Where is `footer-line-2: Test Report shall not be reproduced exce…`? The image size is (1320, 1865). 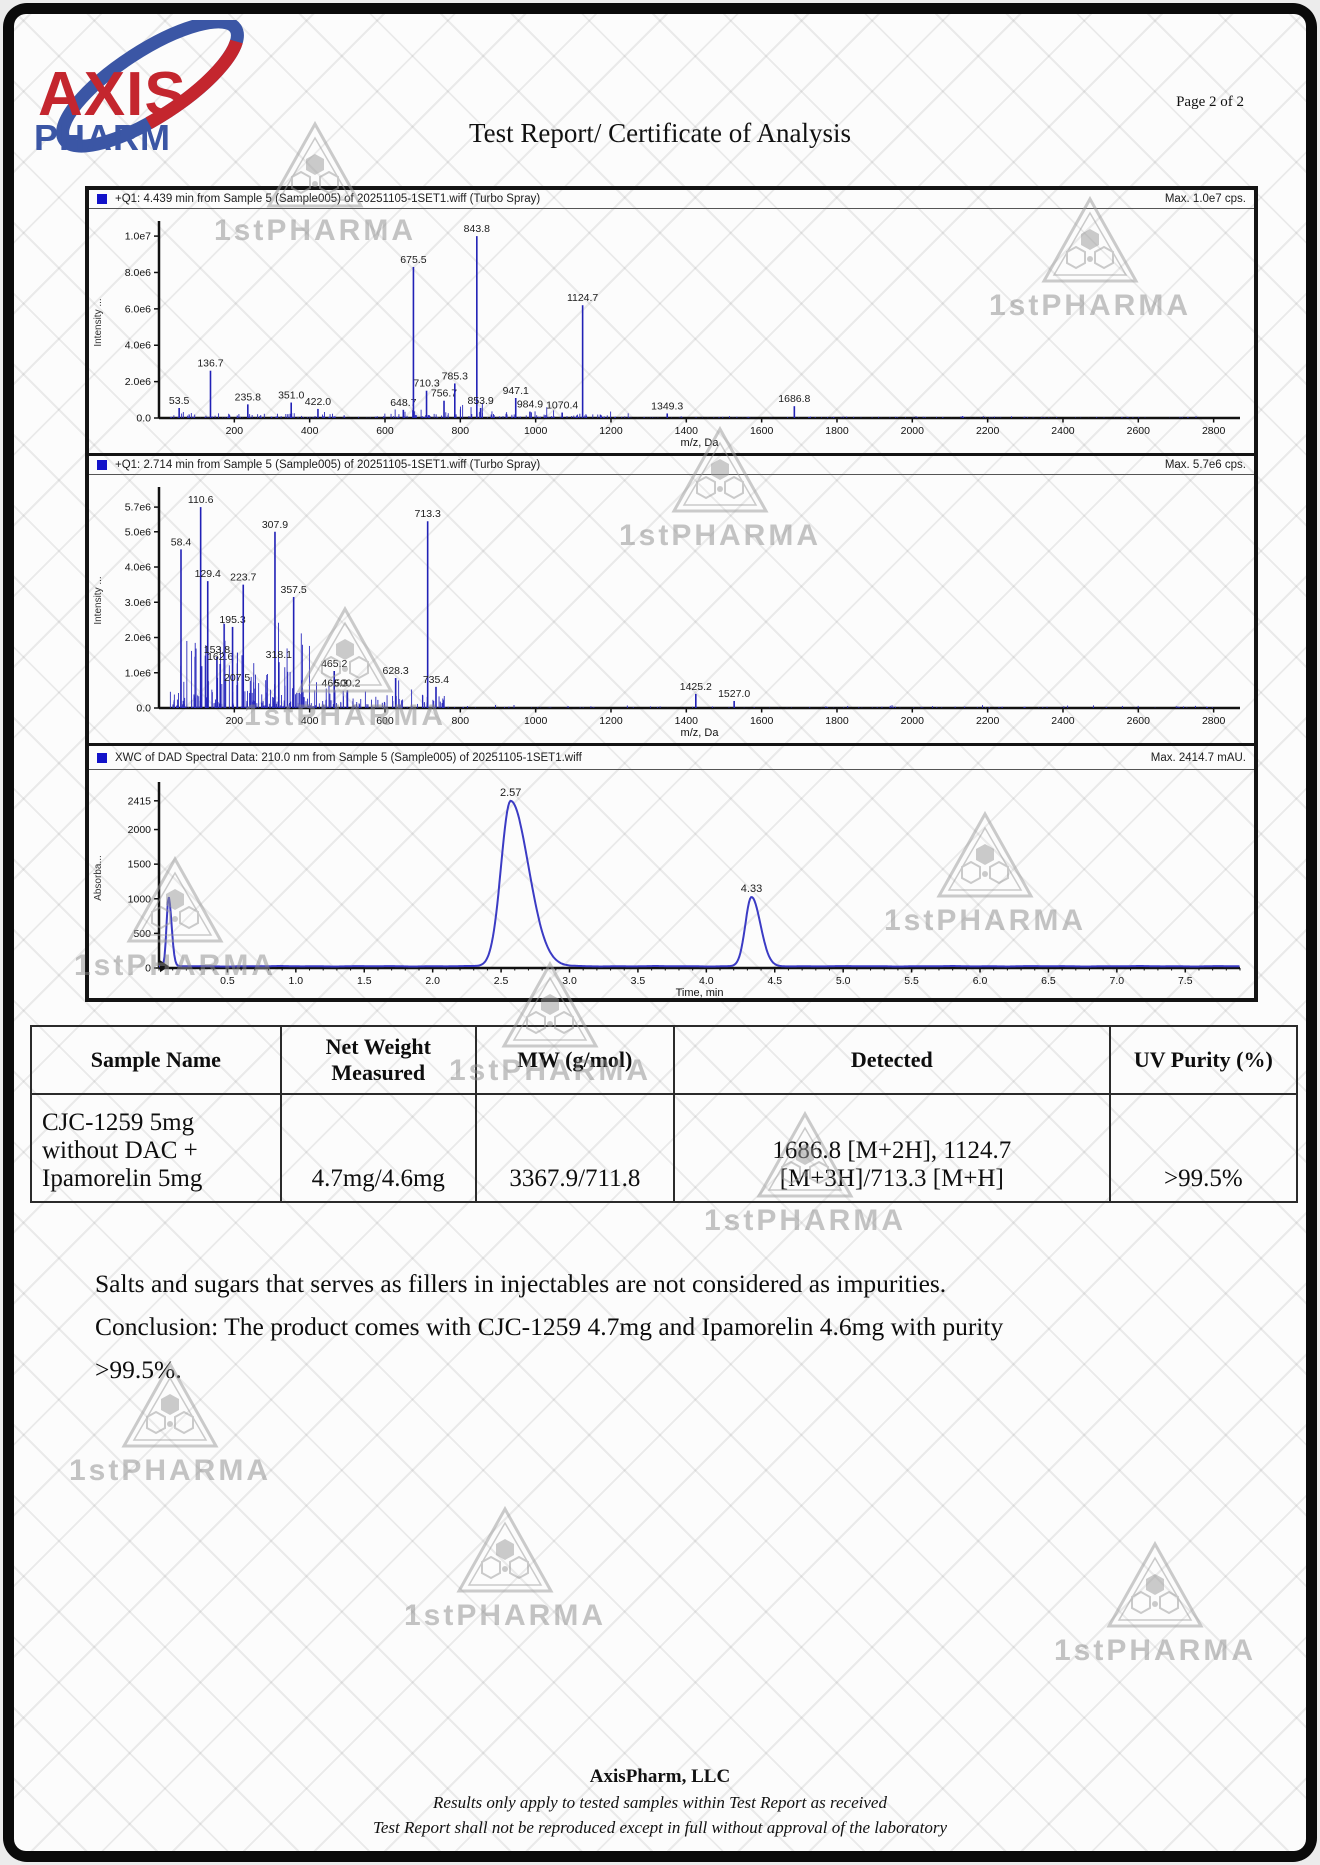 footer-line-2: Test Report shall not be reproduced exce… is located at coordinates (659, 1827).